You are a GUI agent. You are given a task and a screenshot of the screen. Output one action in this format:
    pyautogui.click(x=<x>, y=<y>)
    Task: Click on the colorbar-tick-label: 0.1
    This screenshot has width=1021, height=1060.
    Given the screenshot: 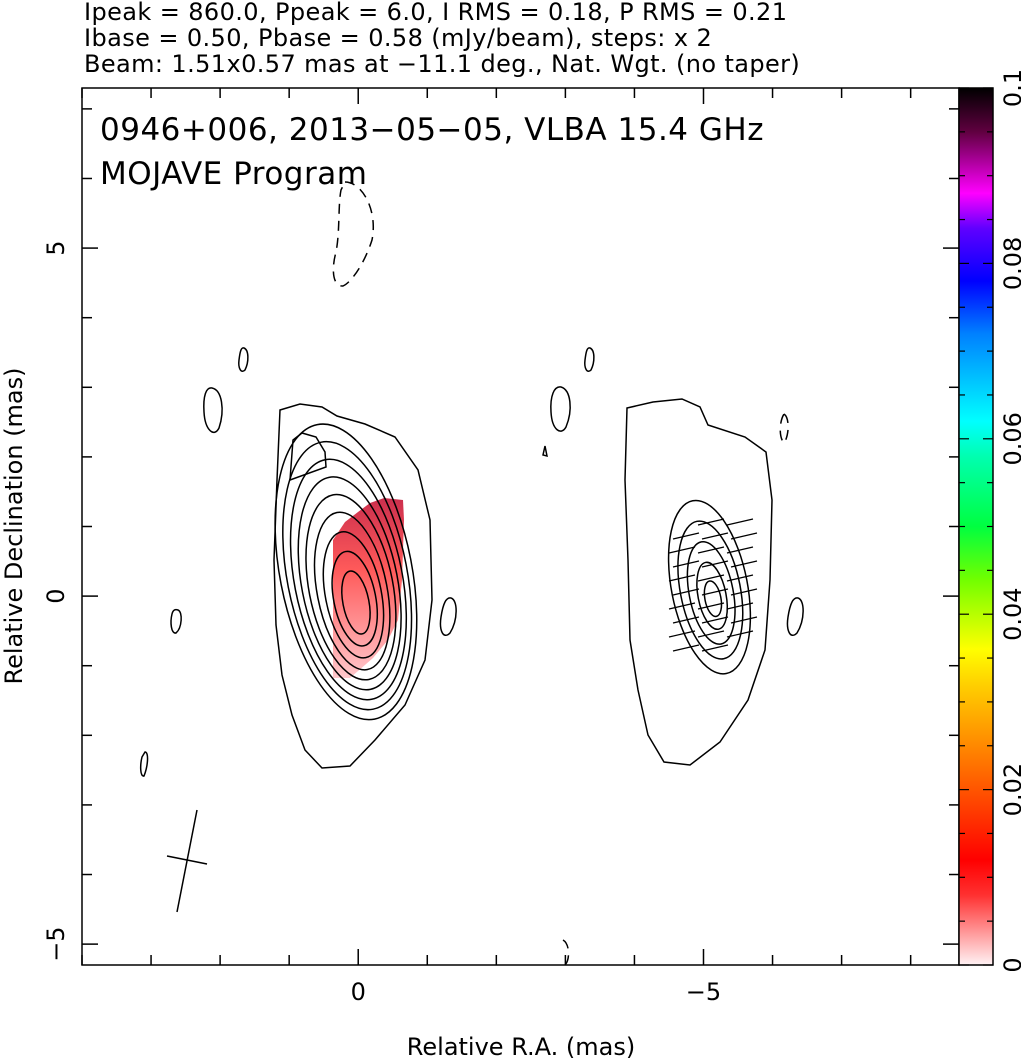 What is the action you would take?
    pyautogui.click(x=1010, y=88)
    